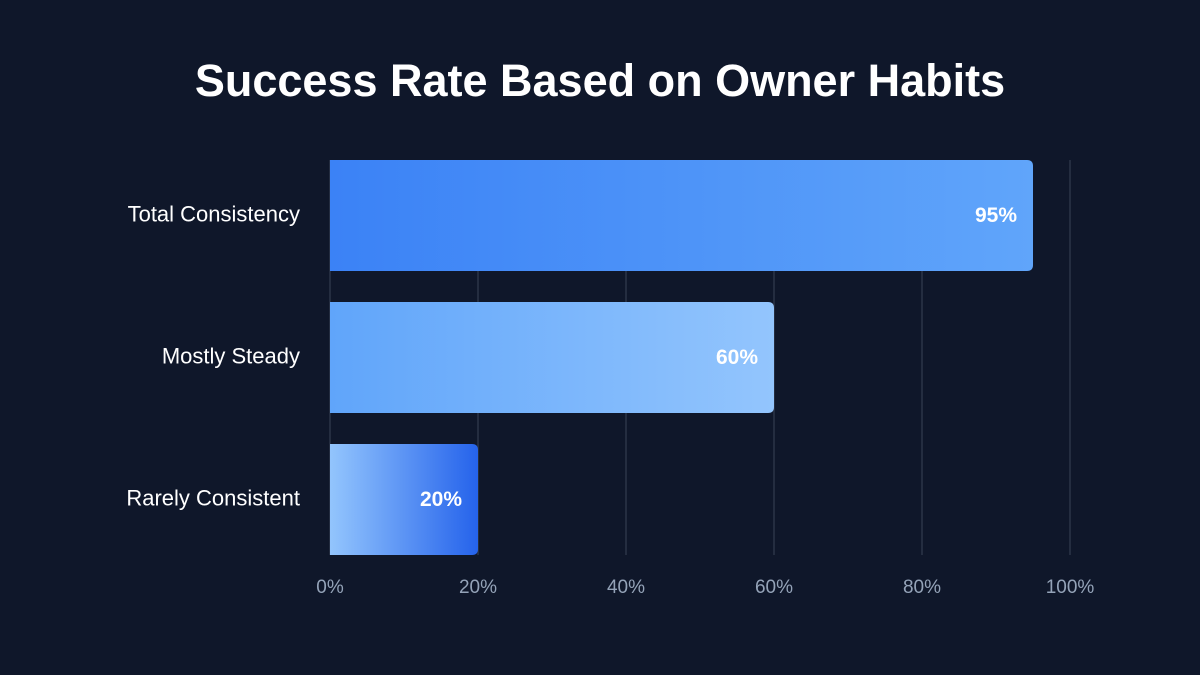  What do you see at coordinates (214, 213) in the screenshot?
I see `category-label: Total Consistency` at bounding box center [214, 213].